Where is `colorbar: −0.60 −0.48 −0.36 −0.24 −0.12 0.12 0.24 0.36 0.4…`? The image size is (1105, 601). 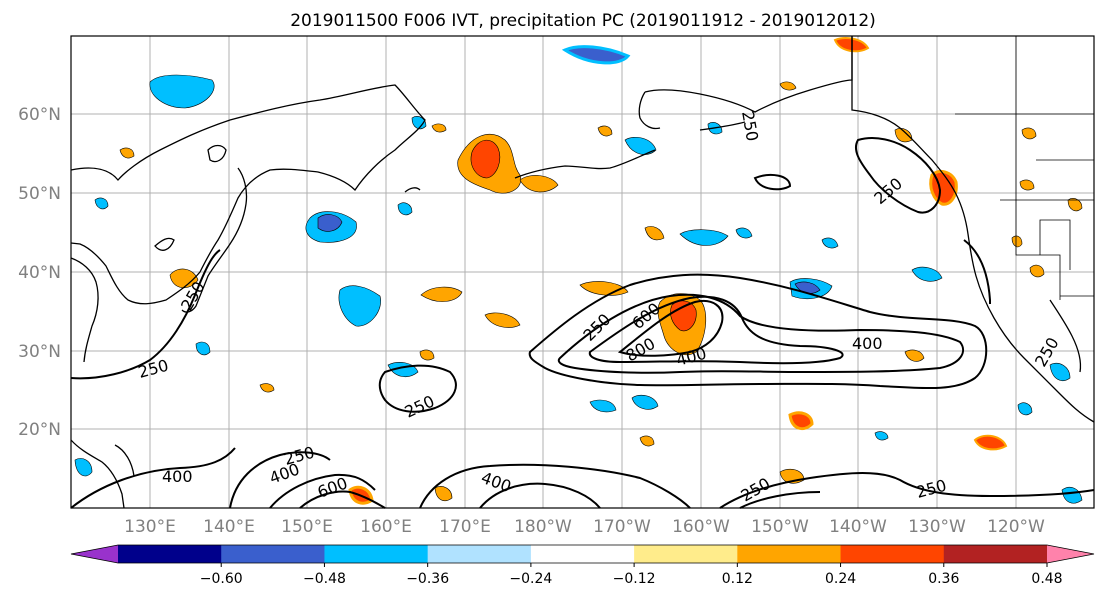 colorbar: −0.60 −0.48 −0.36 −0.24 −0.12 0.12 0.24 0.36 0.4… is located at coordinates (582, 565).